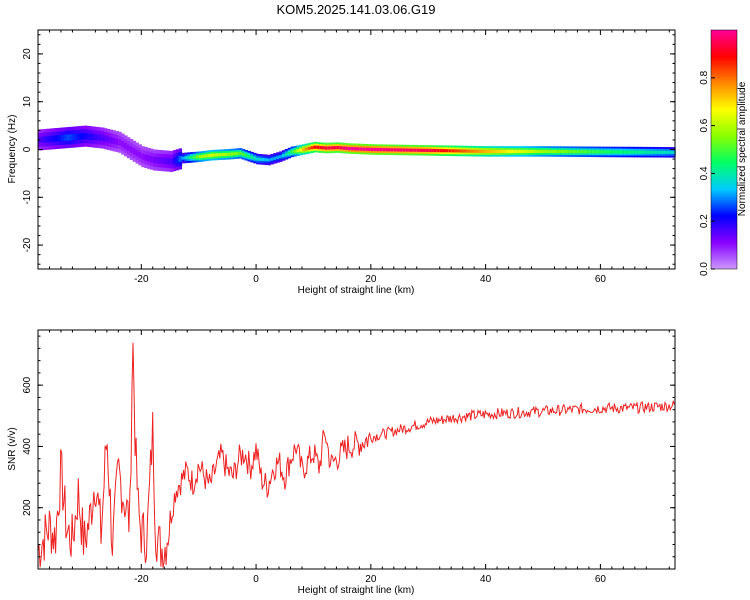 This screenshot has width=750, height=600. What do you see at coordinates (742, 148) in the screenshot?
I see `colorbar-label: Normalized spectral amplitude` at bounding box center [742, 148].